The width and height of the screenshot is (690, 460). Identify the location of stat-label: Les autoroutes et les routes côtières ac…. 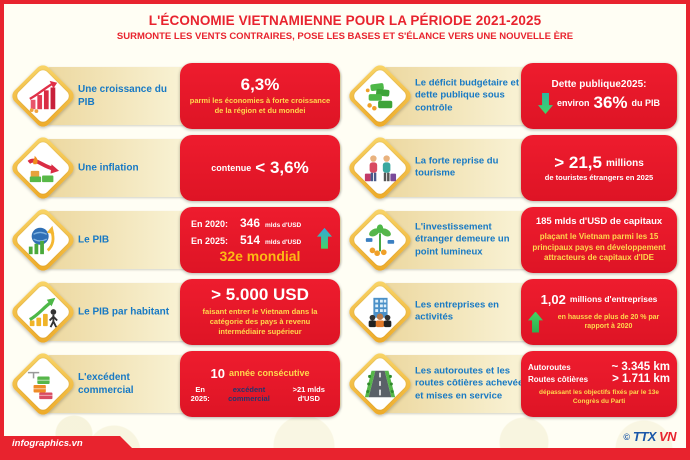
(472, 383).